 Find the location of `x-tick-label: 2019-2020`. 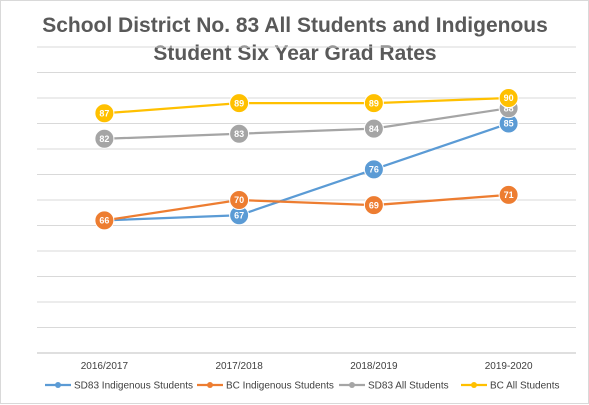

x-tick-label: 2019-2020 is located at coordinates (509, 366).